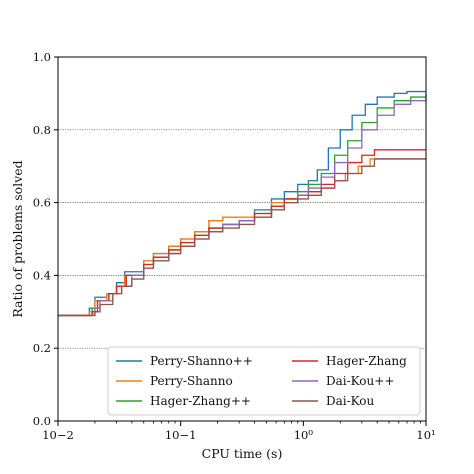 The height and width of the screenshot is (474, 474). Describe the element at coordinates (350, 401) in the screenshot. I see `legend-label: Dai-Kou` at that location.